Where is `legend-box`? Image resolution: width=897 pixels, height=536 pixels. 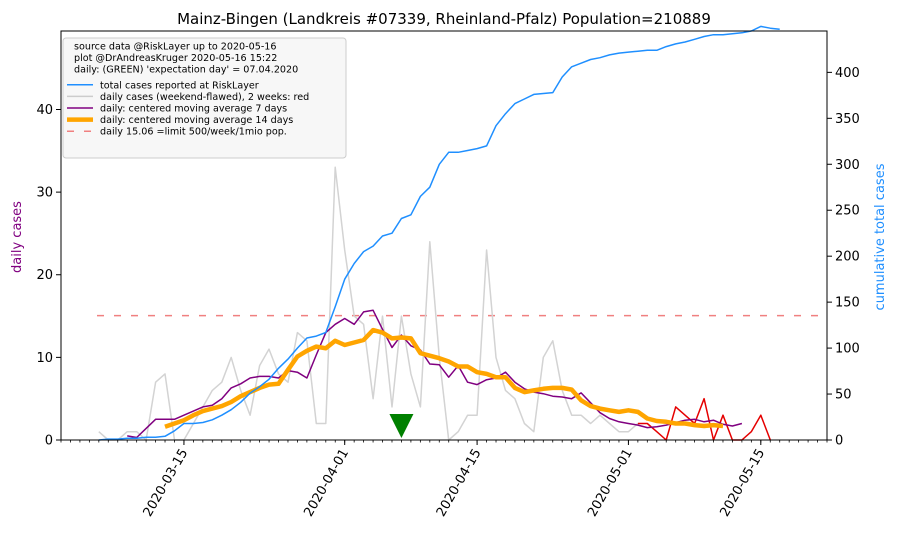 legend-box is located at coordinates (204, 98).